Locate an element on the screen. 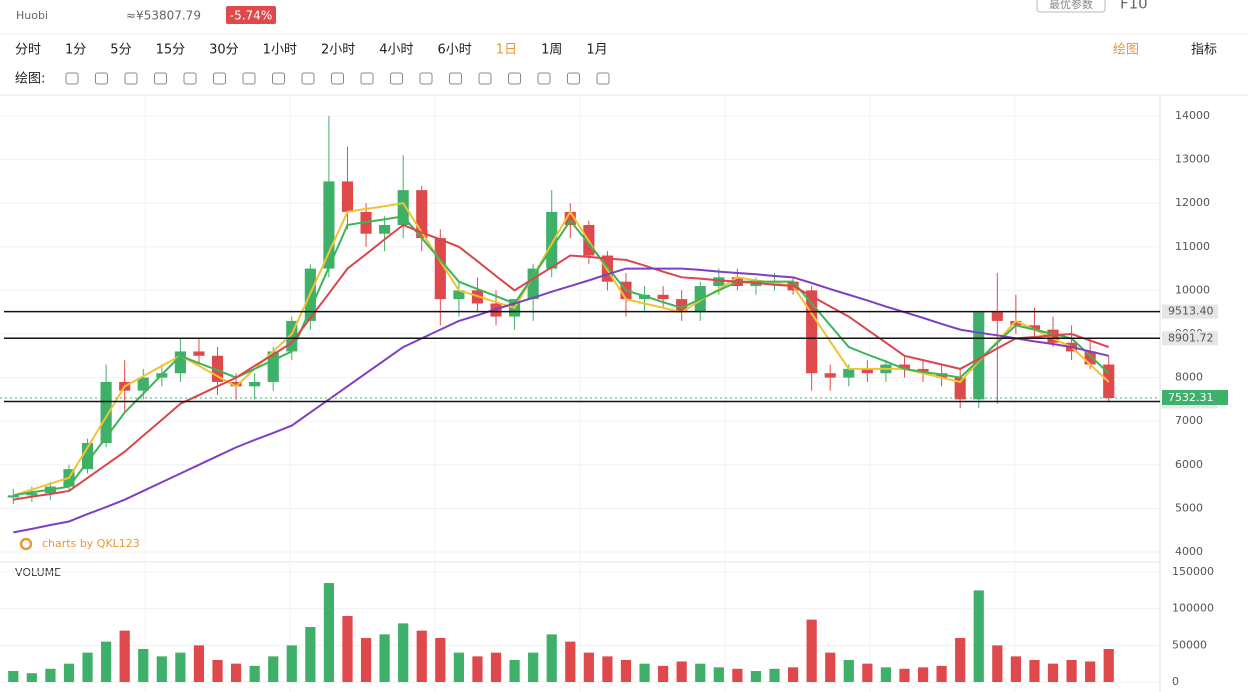 The height and width of the screenshot is (692, 1248). vol-tick-label: 50000 is located at coordinates (1189, 644).